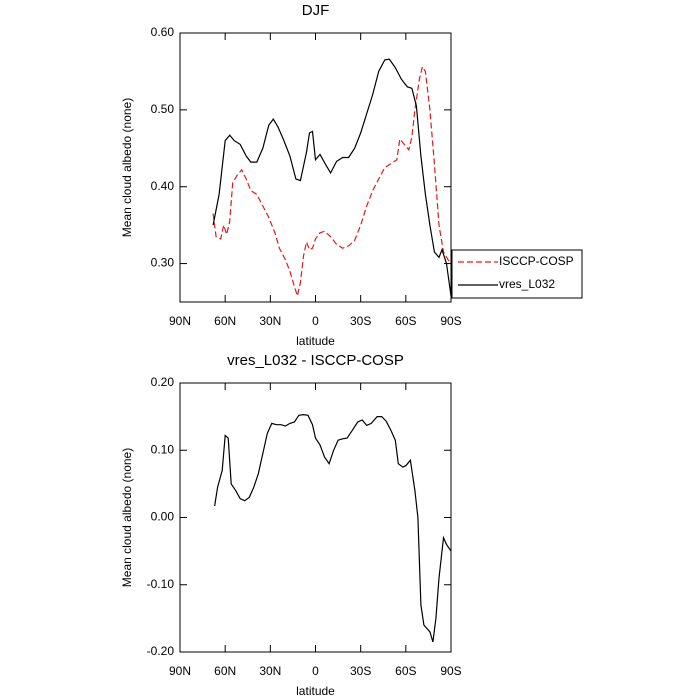 The image size is (700, 700). I want to click on y-tick-label: 0.30, so click(163, 263).